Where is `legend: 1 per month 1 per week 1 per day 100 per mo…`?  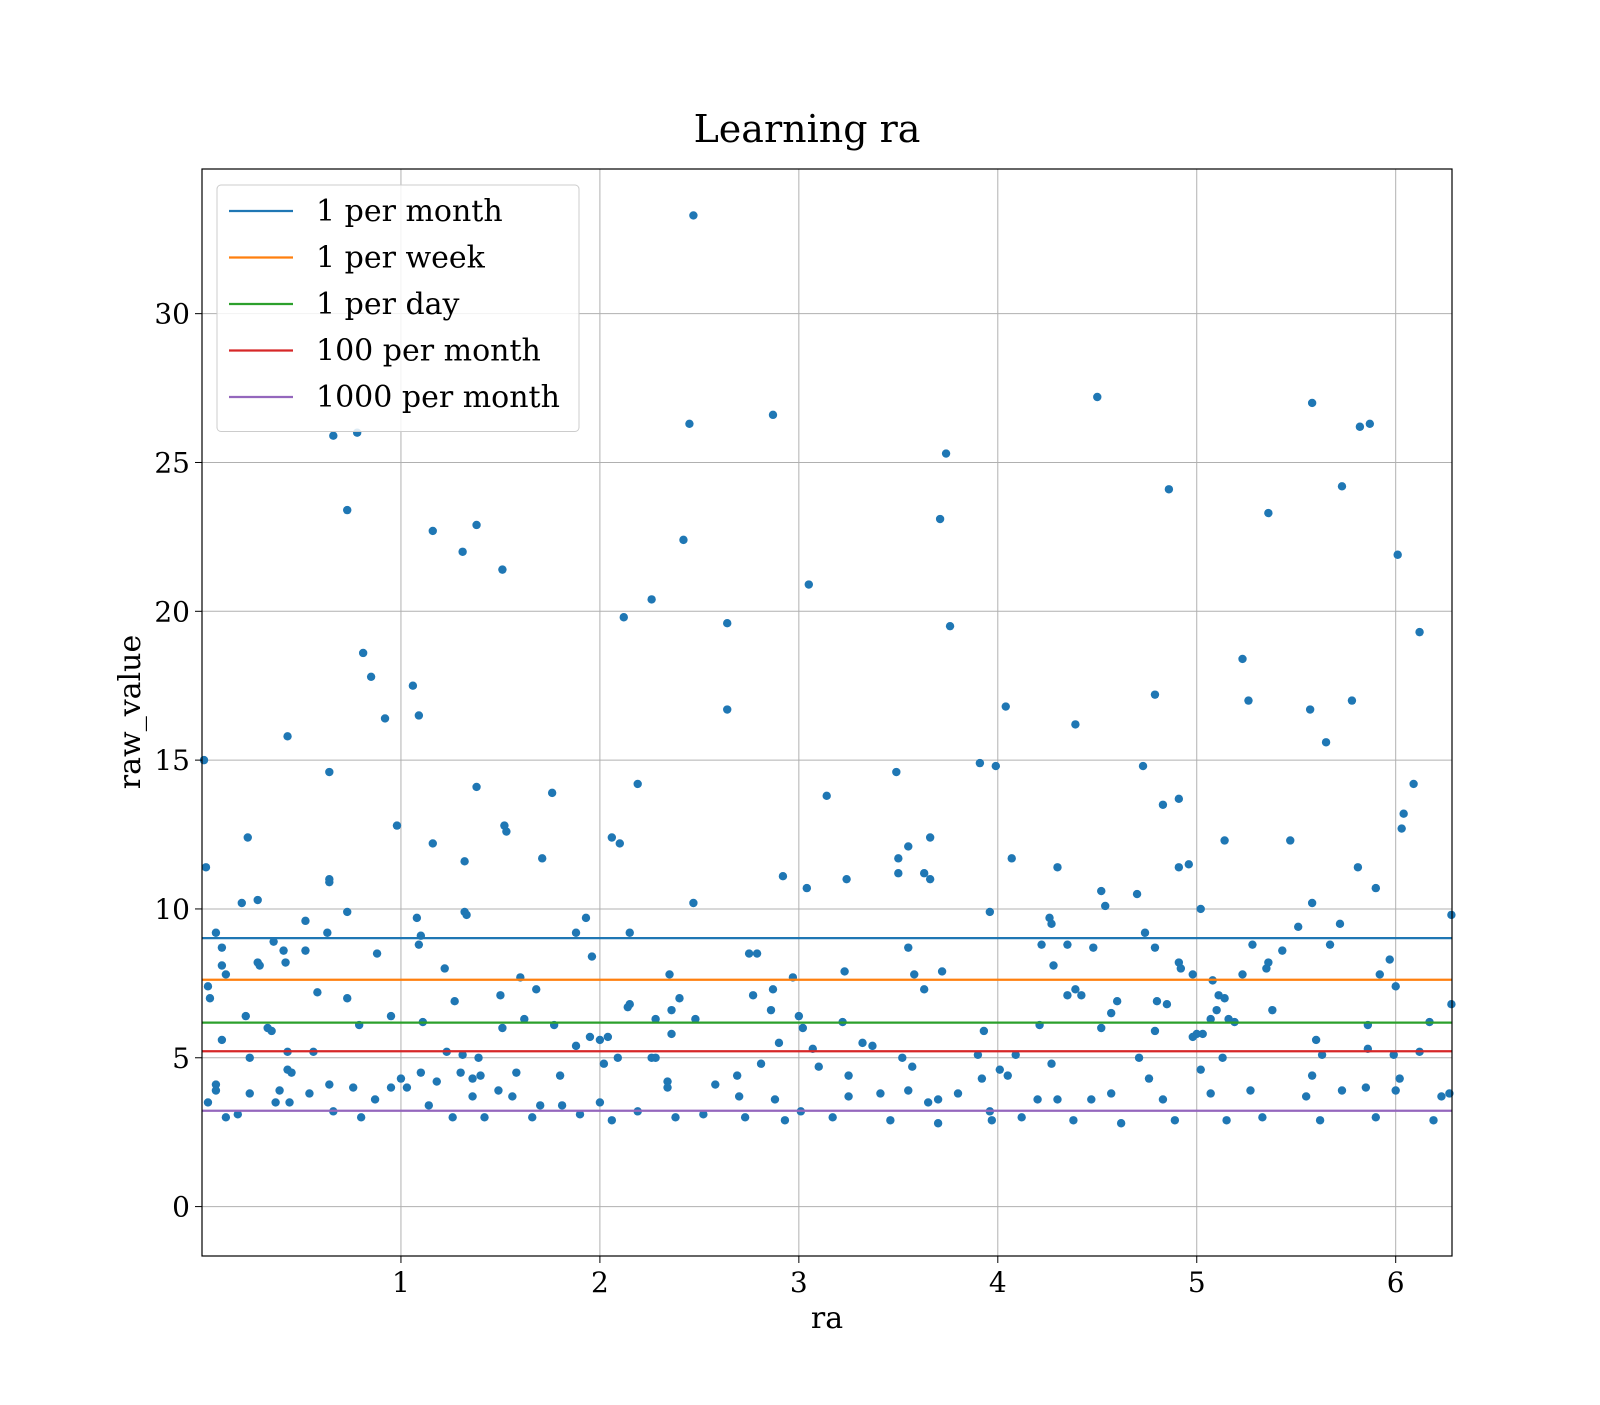
legend: 1 per month 1 per week 1 per day 100 per mo… is located at coordinates (398, 308).